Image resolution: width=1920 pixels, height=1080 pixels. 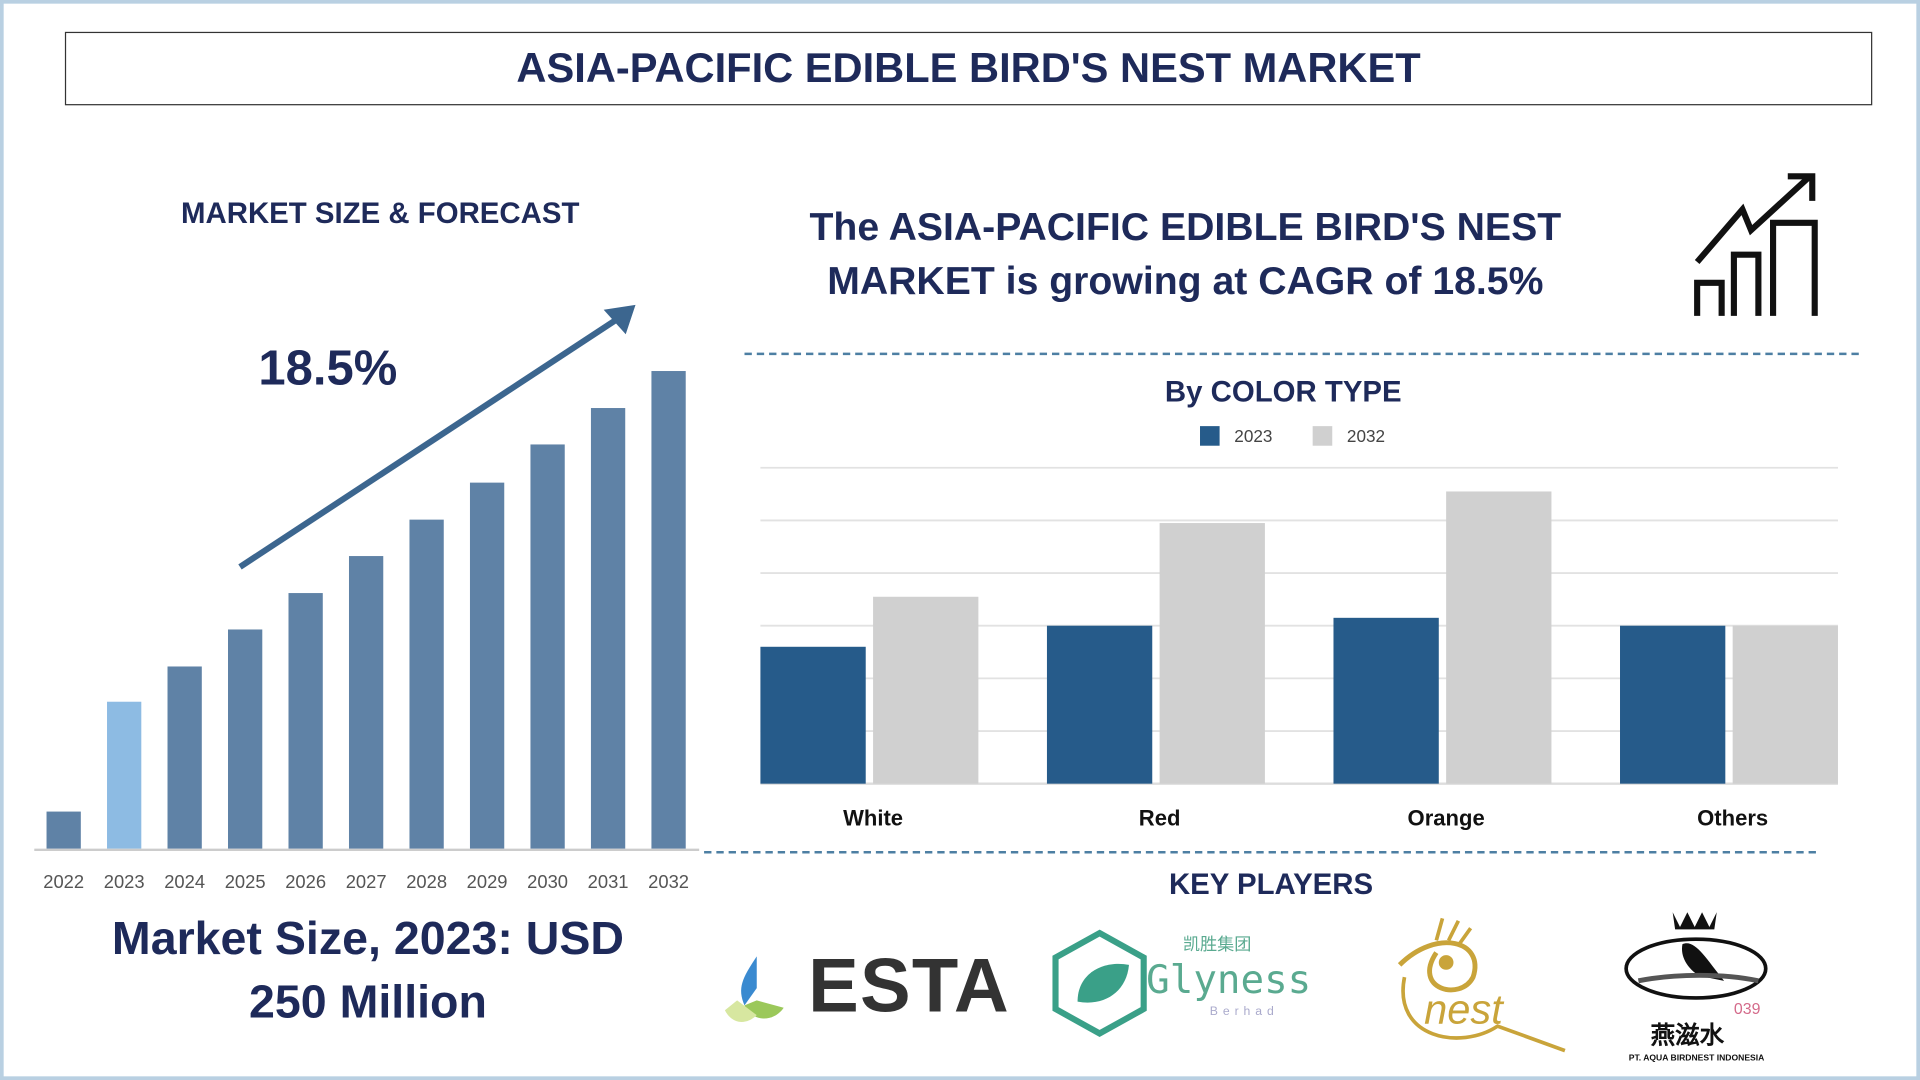 I want to click on bar-Others-2032, so click(x=1785, y=704).